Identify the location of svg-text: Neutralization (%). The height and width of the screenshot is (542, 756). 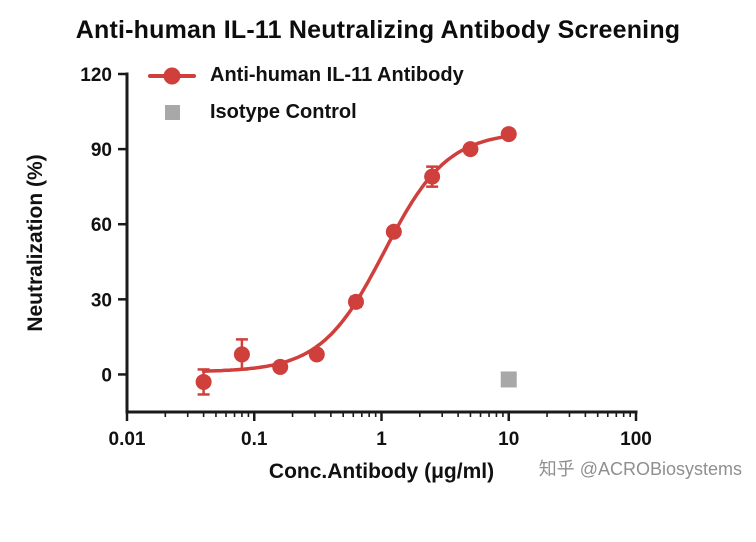
(35, 242).